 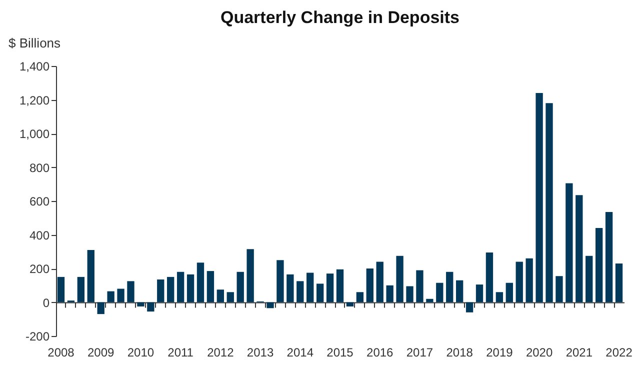 I want to click on x-tick-label: 2021, so click(x=579, y=353).